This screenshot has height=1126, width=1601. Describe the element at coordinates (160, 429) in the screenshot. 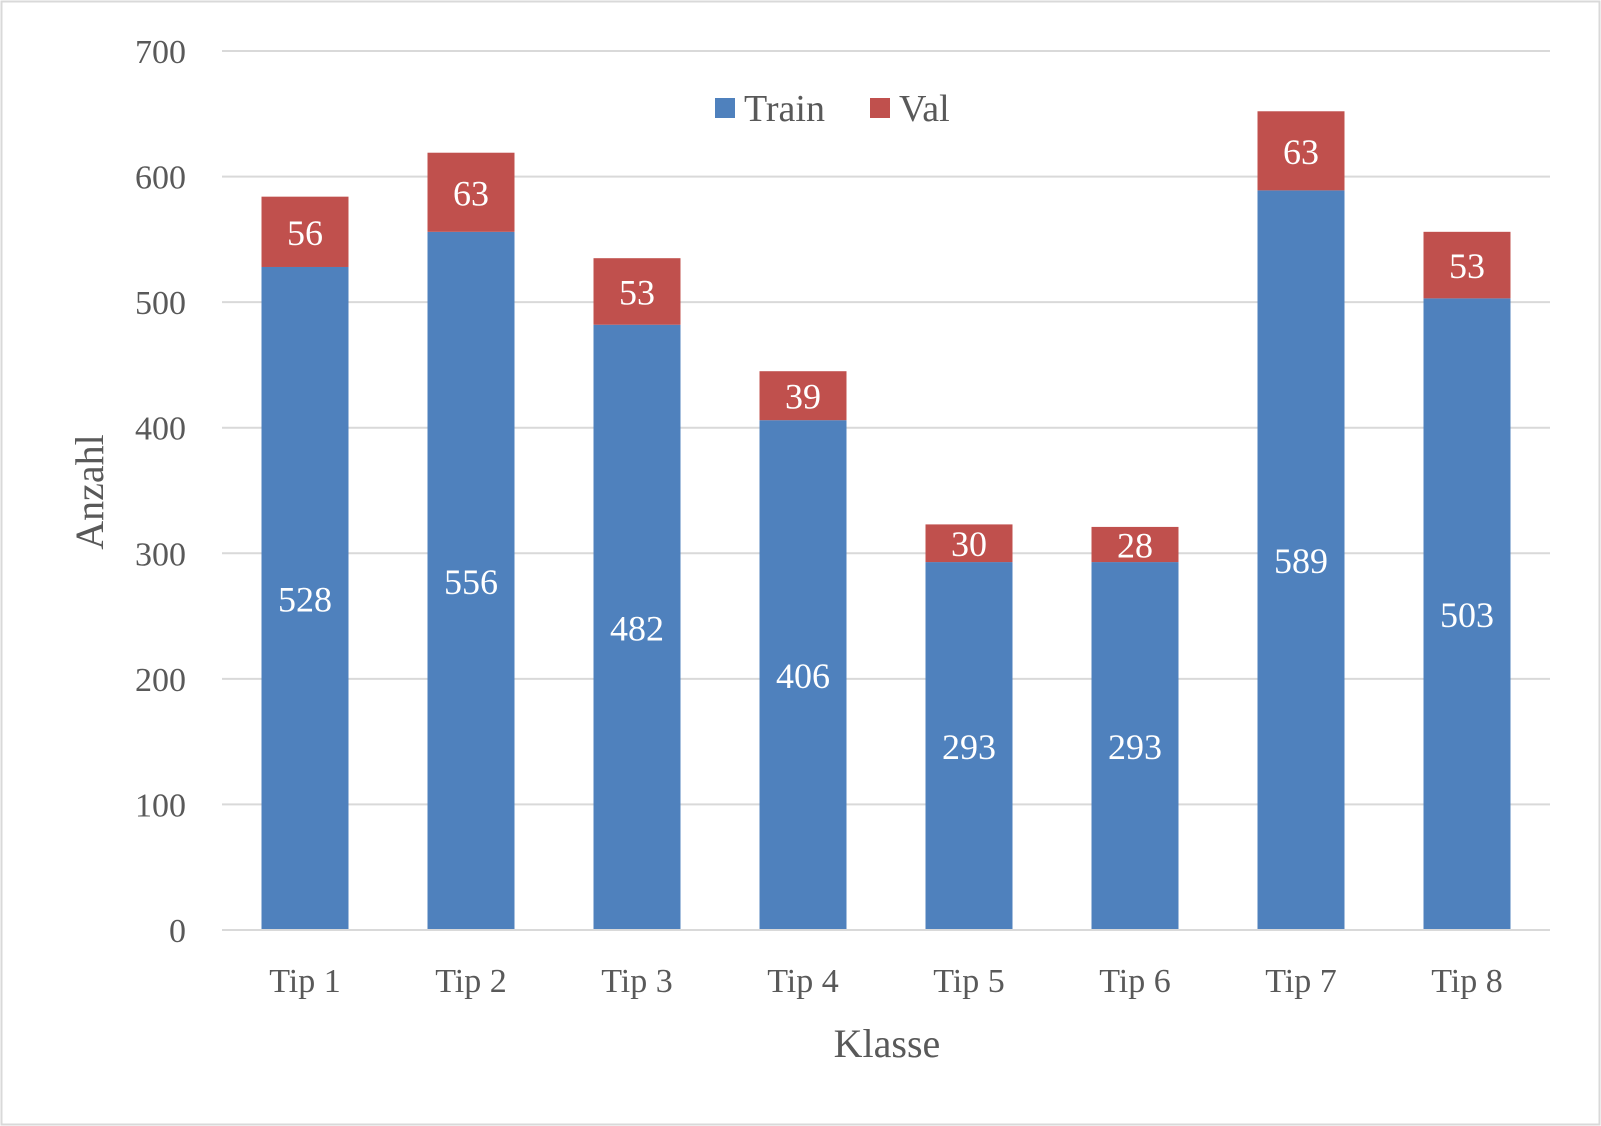

I see `y-tick-label: 400` at that location.